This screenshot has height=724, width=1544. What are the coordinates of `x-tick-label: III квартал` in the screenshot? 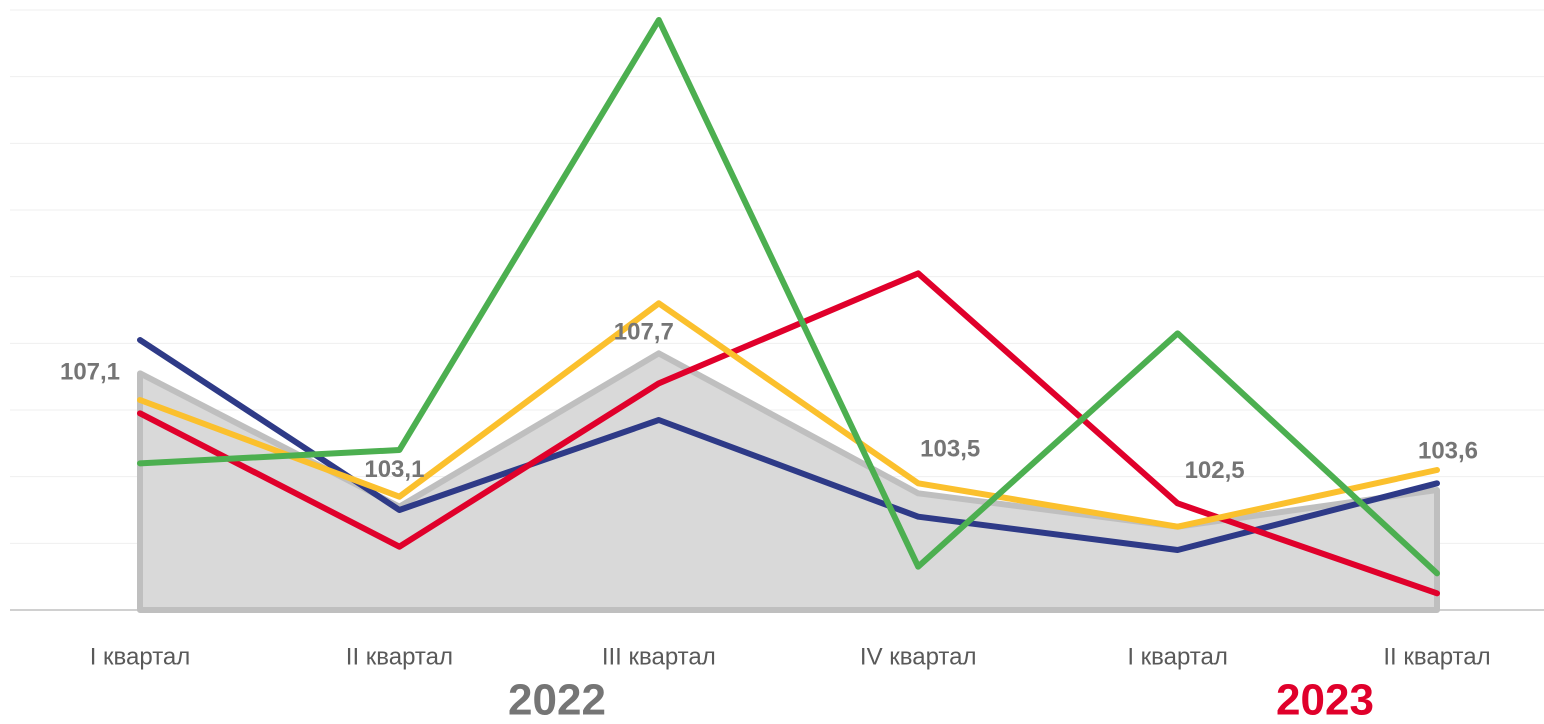 It's located at (659, 656).